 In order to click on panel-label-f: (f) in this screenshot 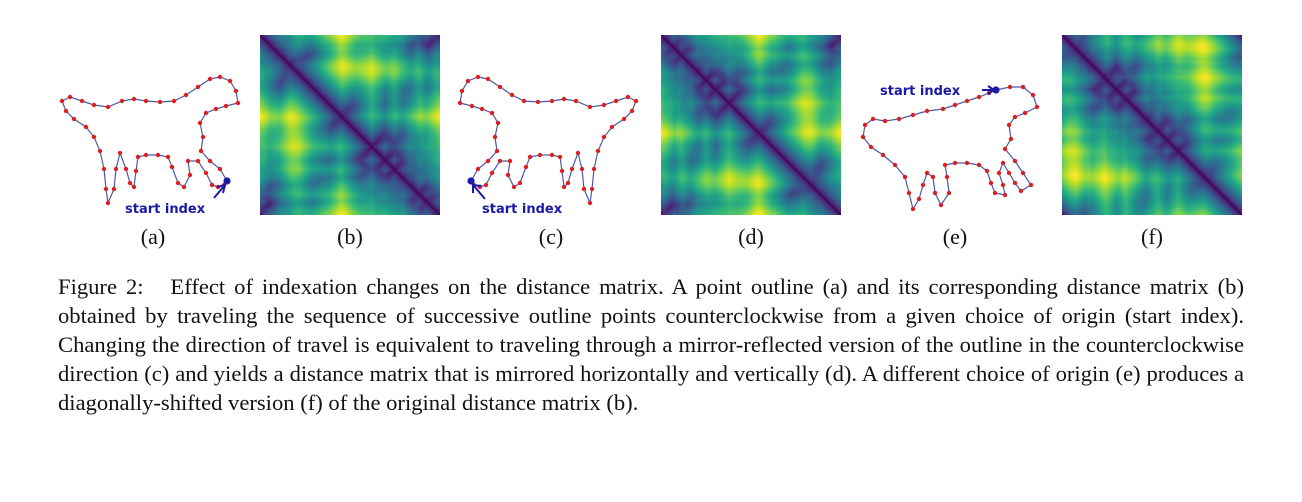, I will do `click(1152, 236)`.